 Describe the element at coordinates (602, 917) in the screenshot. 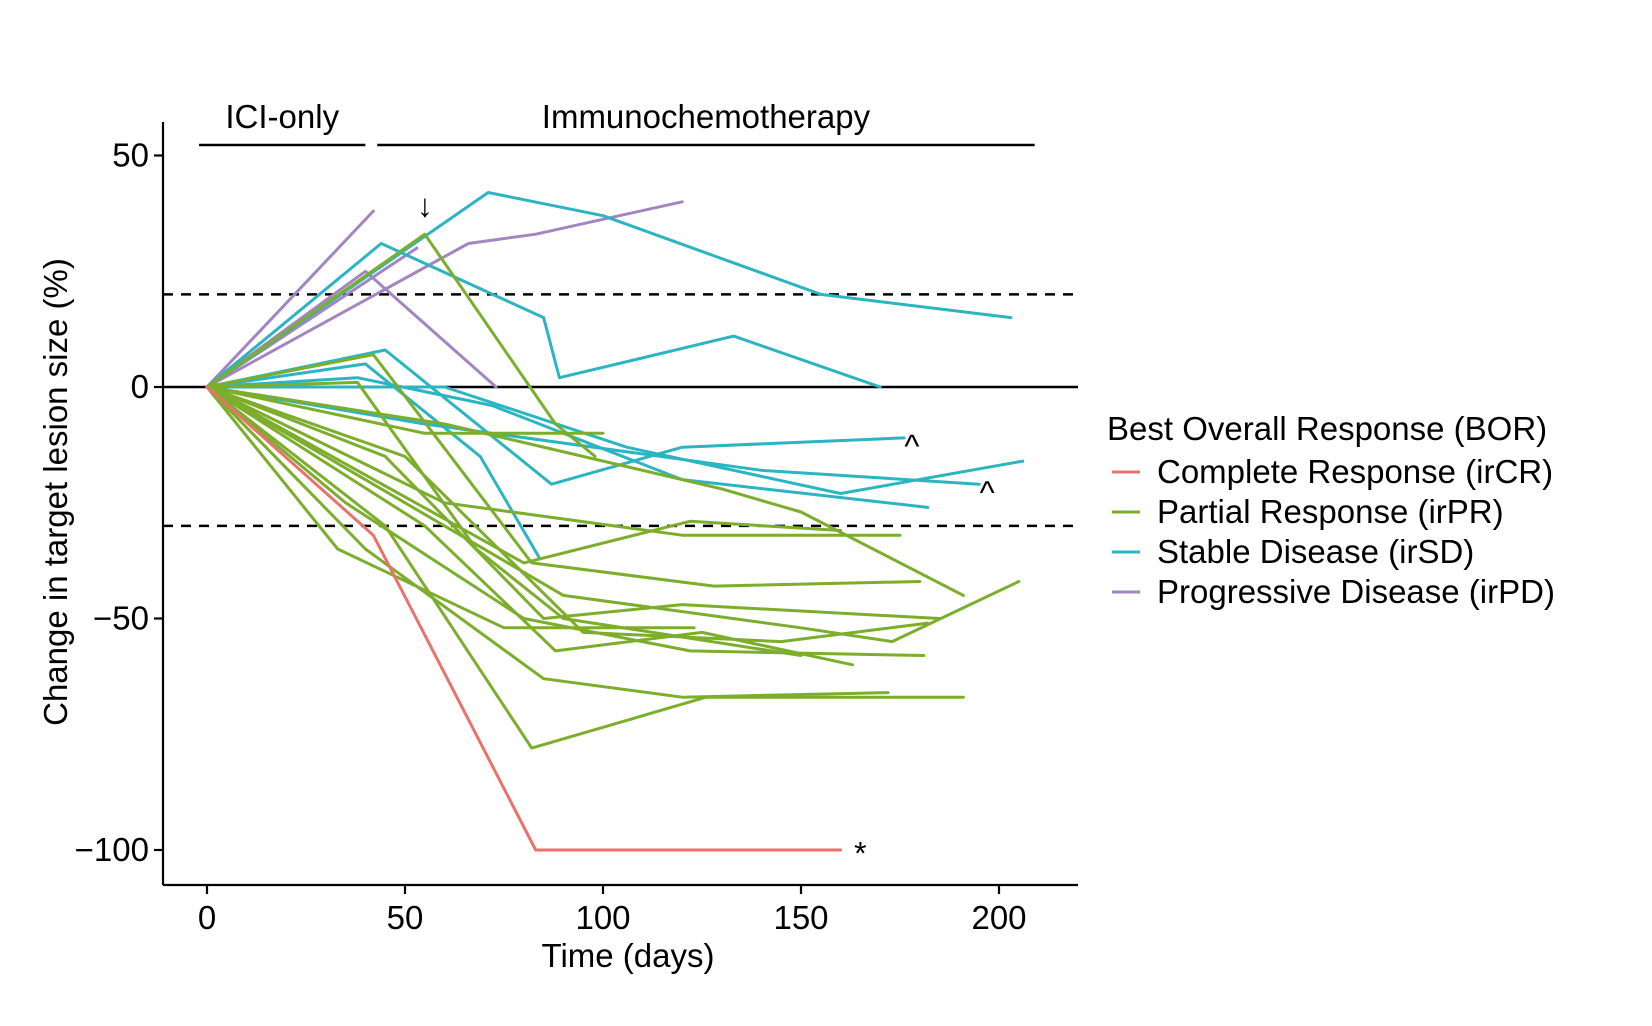

I see `x-tick-label: 100` at that location.